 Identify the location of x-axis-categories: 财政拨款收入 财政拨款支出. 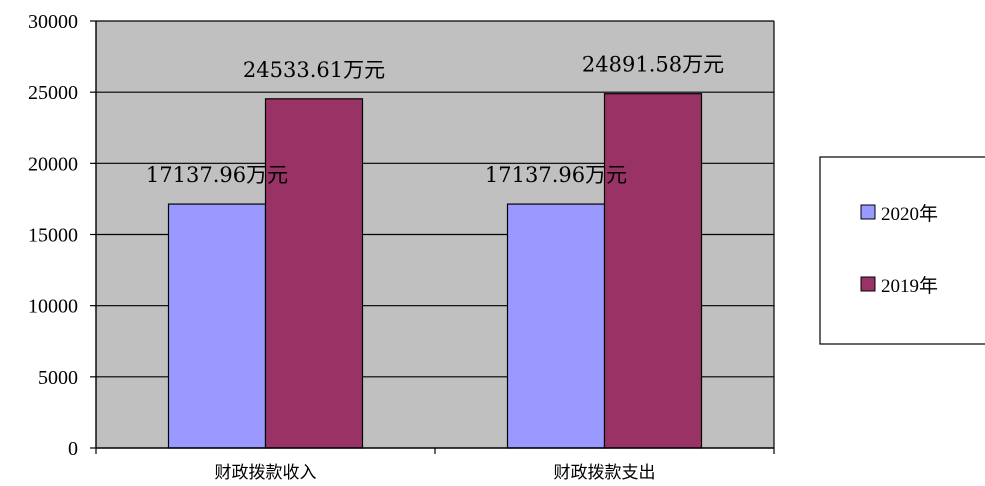
(435, 473).